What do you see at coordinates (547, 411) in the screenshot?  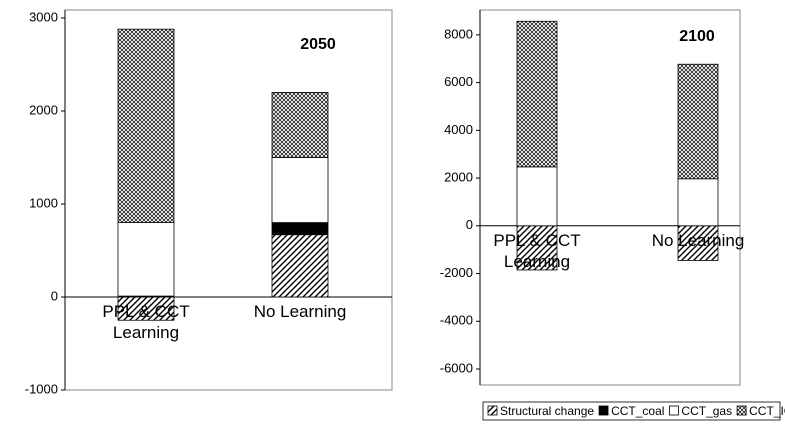 I see `legend-label: Structural change` at bounding box center [547, 411].